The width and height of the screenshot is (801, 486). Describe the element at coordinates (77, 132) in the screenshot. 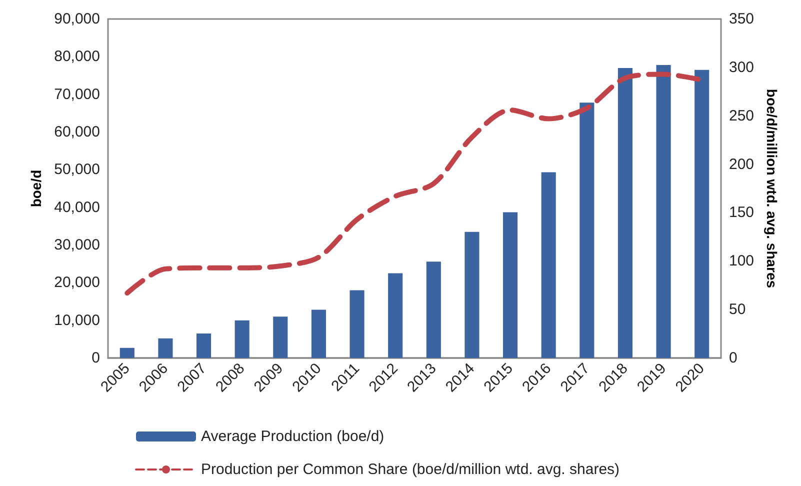

I see `y-tick-label: 60,000` at that location.